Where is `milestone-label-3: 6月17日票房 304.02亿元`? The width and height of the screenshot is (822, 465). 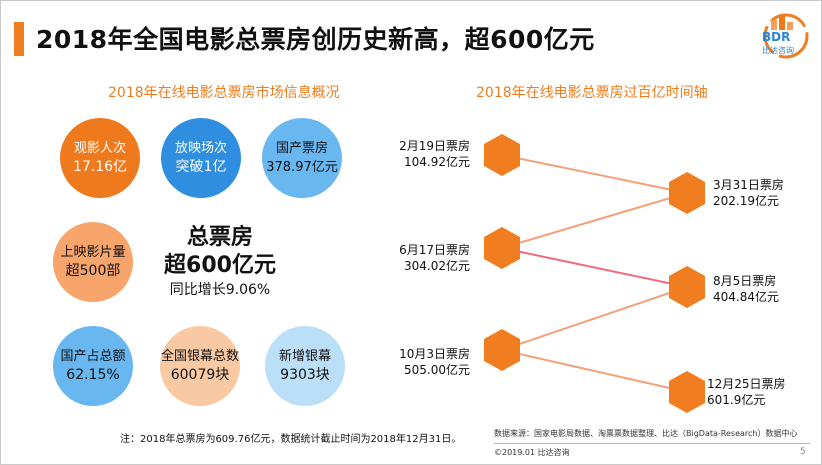 milestone-label-3: 6月17日票房 304.02亿元 is located at coordinates (427, 258).